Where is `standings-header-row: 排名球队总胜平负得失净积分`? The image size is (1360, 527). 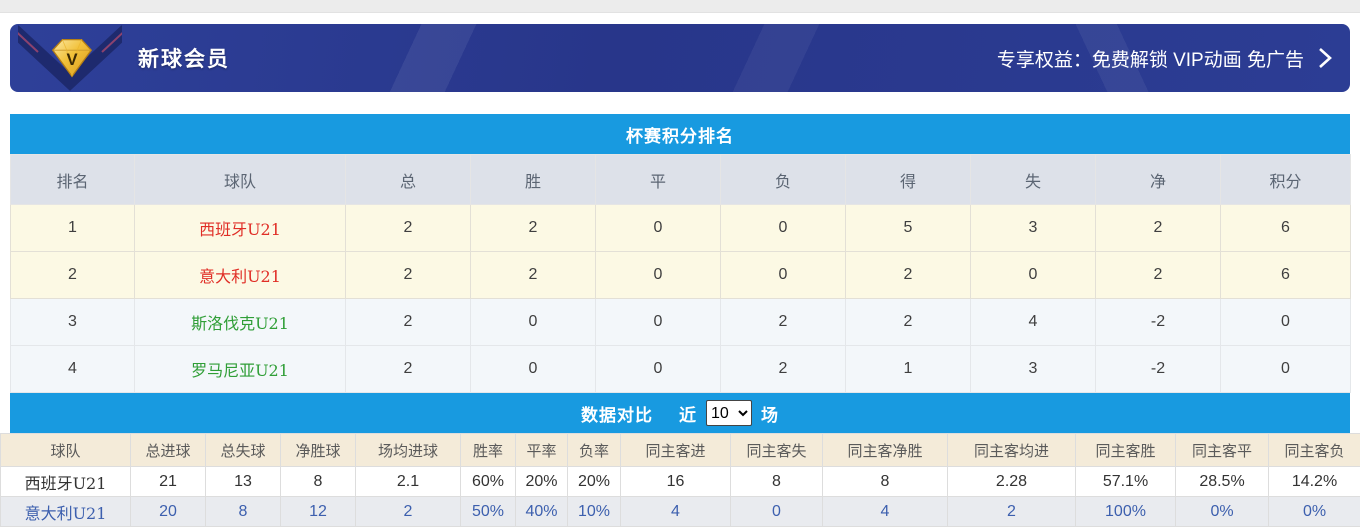
standings-header-row: 排名球队总胜平负得失净积分 is located at coordinates (681, 180).